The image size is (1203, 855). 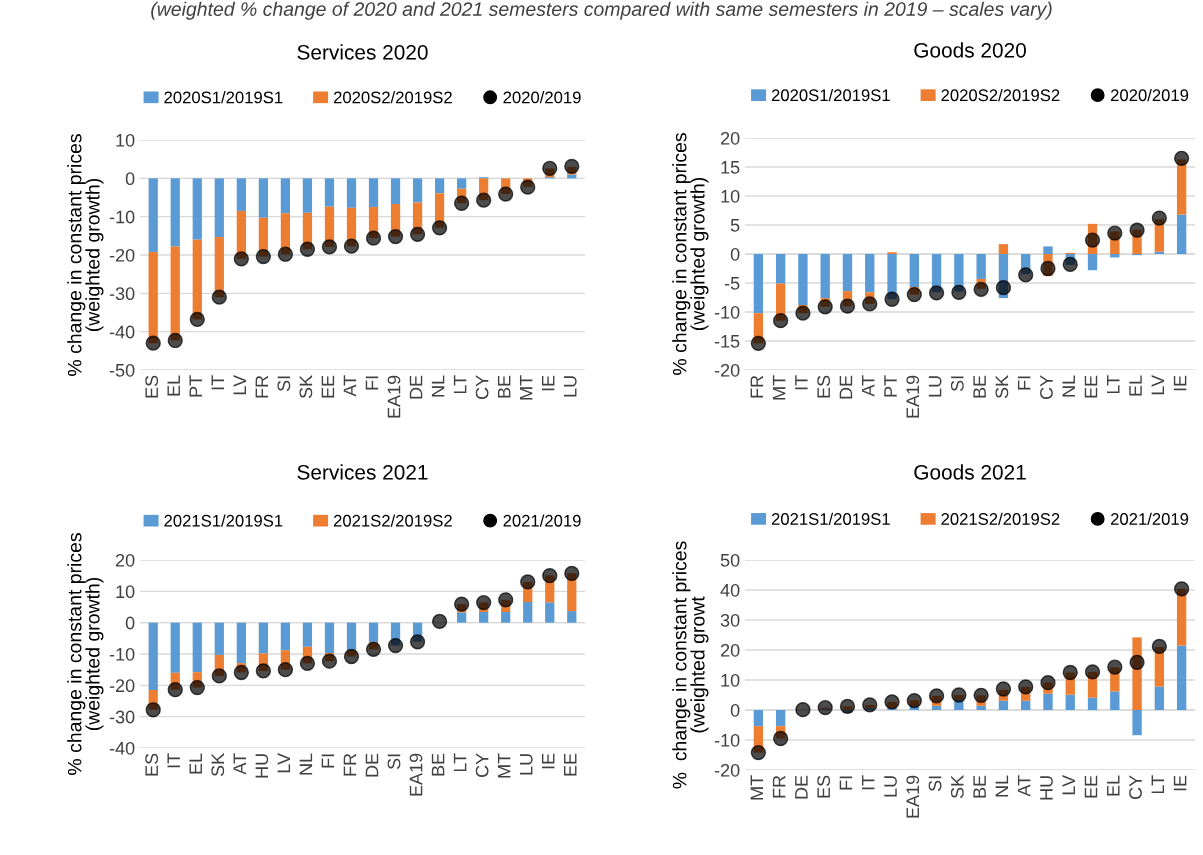 What do you see at coordinates (730, 167) in the screenshot?
I see `y-tick-label: 15` at bounding box center [730, 167].